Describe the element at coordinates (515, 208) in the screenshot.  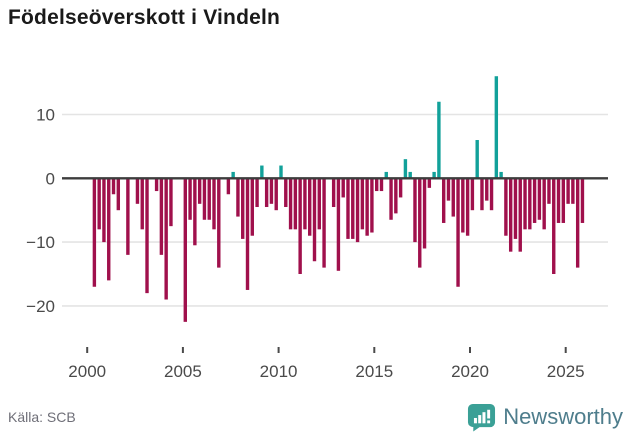
I see `bar-2022K2` at that location.